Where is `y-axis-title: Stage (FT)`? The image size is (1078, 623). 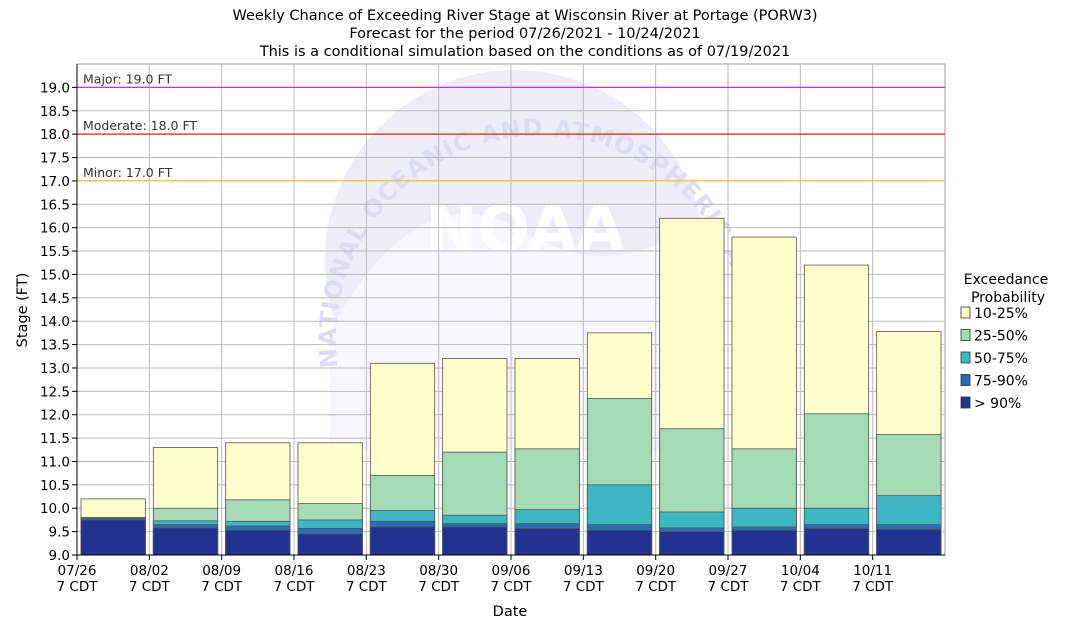
y-axis-title: Stage (FT) is located at coordinates (23, 310).